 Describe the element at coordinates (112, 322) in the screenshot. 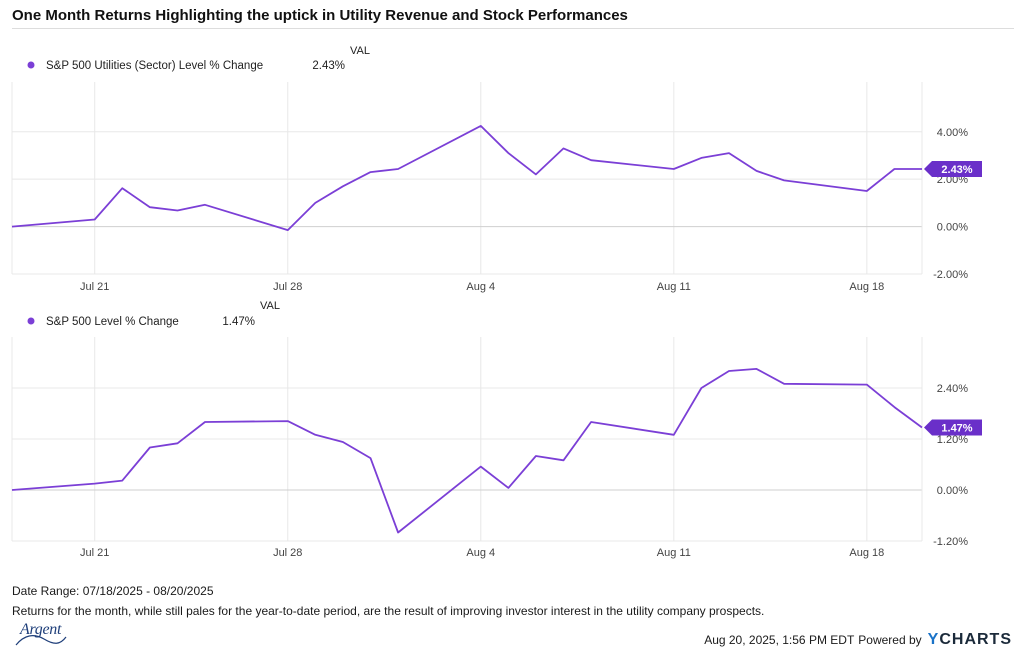

I see `legend-series-name: S&P 500 Level % Change` at that location.